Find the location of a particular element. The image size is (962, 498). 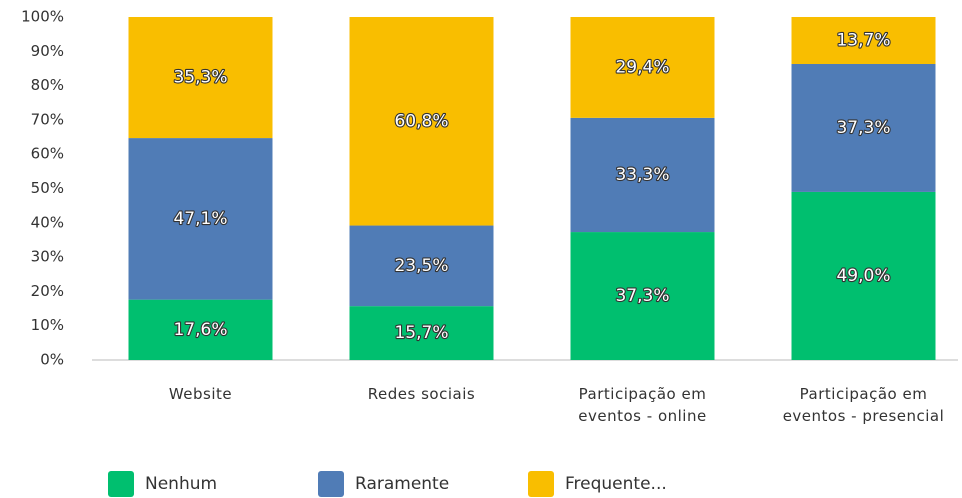

y-tick-label: 50% is located at coordinates (47, 188).